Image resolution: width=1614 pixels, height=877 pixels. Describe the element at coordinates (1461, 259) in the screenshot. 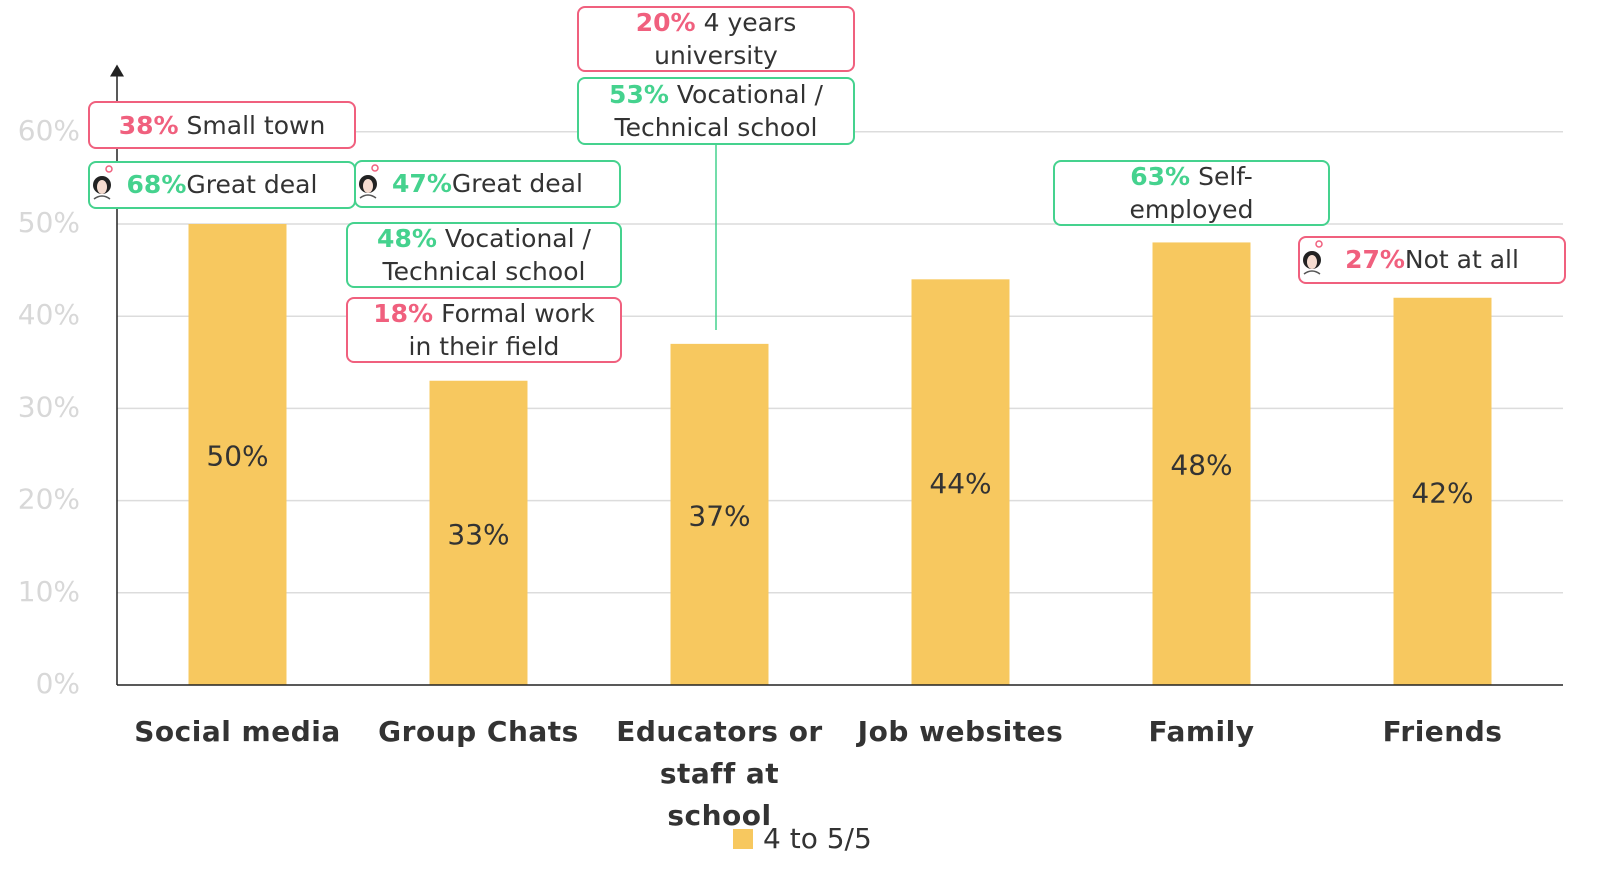

I see `annotation-text: Not at all` at that location.